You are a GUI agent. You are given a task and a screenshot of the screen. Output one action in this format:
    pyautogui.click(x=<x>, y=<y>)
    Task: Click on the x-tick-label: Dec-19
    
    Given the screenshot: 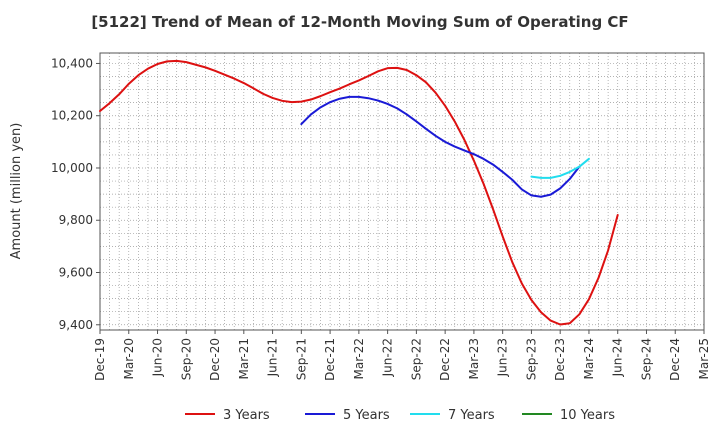 What is the action you would take?
    pyautogui.click(x=100, y=359)
    